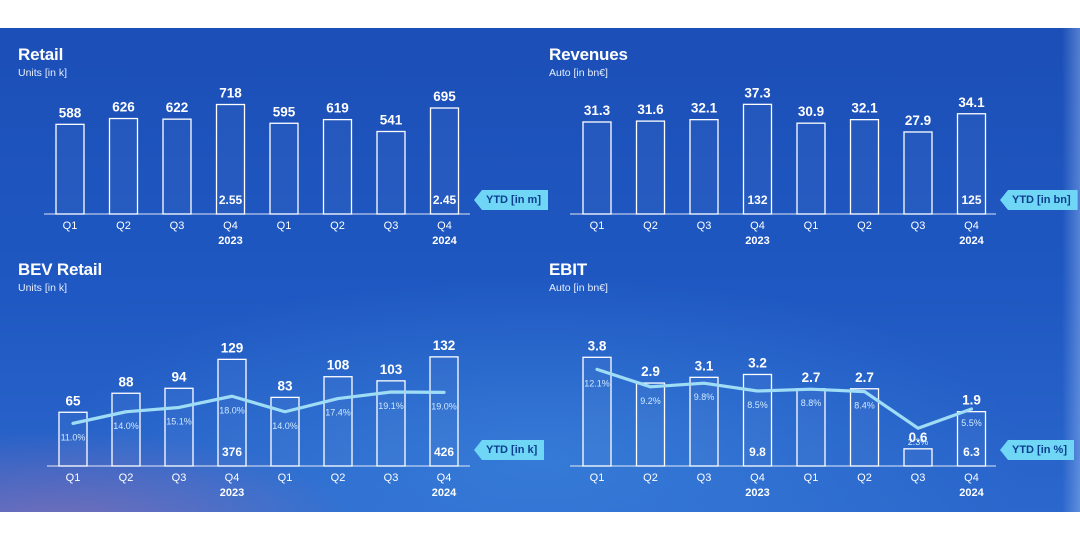 The height and width of the screenshot is (540, 1080). Describe the element at coordinates (588, 54) in the screenshot. I see `revenues-title: Revenues` at that location.